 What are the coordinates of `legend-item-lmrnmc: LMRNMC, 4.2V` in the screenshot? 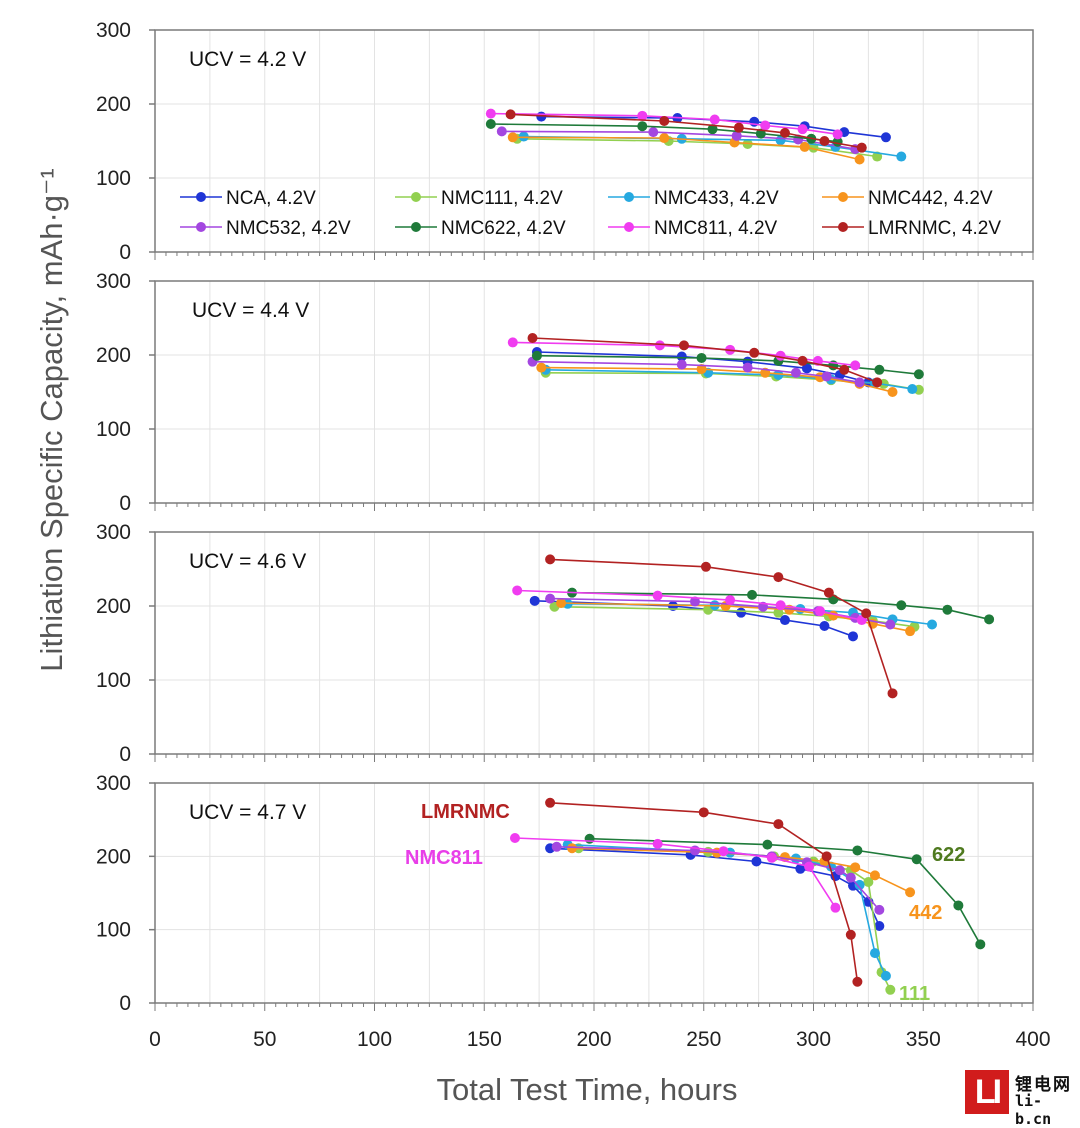 It's located at (911, 228).